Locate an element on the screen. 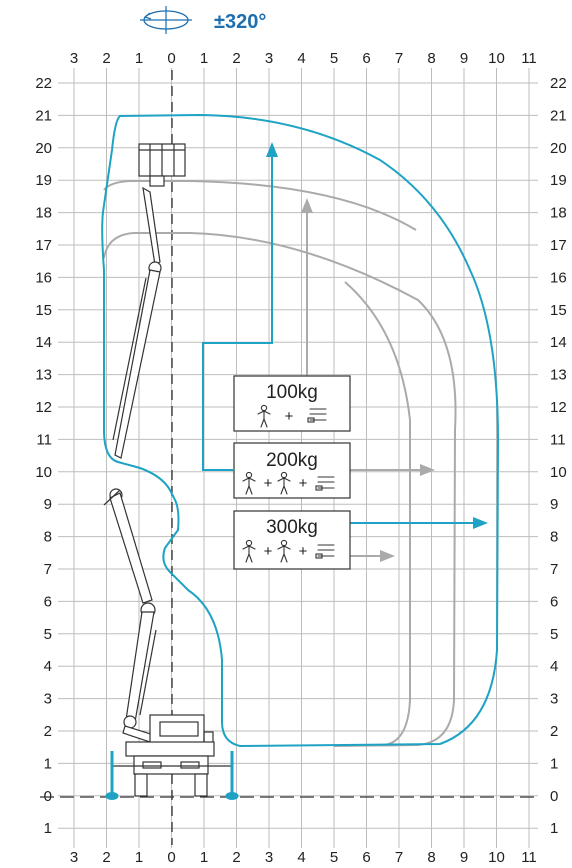  x-tick-label: 9 is located at coordinates (464, 857).